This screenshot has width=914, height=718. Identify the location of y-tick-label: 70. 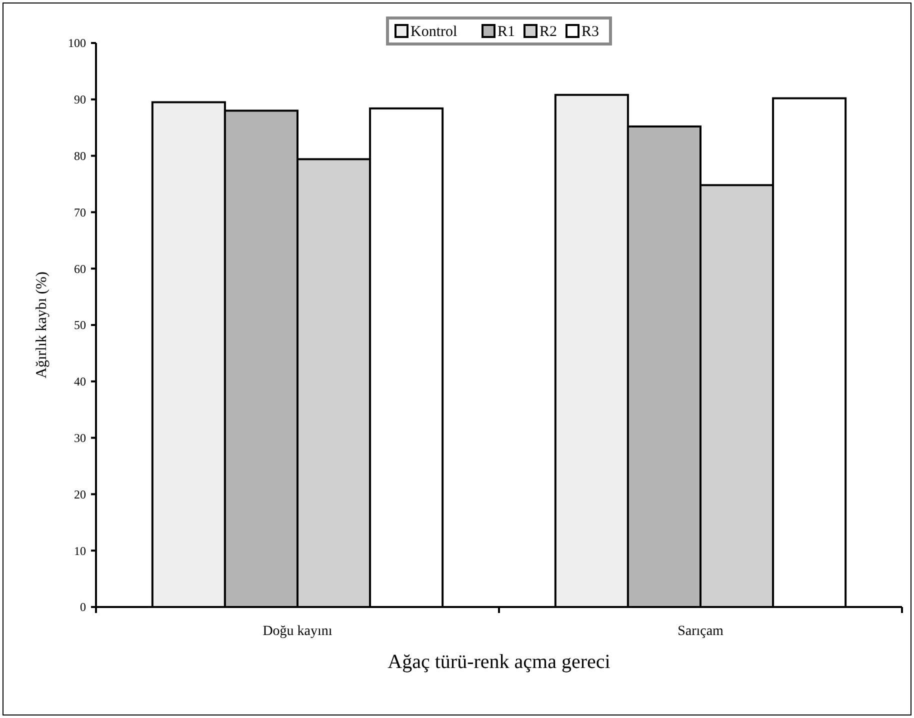
(80, 212).